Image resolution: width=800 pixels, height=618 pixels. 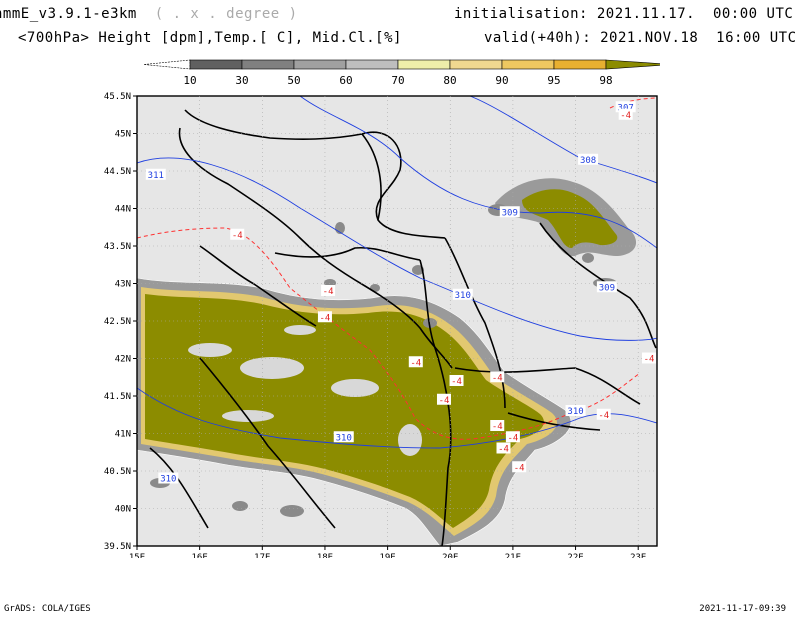 What do you see at coordinates (47, 609) in the screenshot?
I see `footer-software: GrADS: COLA/IGES` at bounding box center [47, 609].